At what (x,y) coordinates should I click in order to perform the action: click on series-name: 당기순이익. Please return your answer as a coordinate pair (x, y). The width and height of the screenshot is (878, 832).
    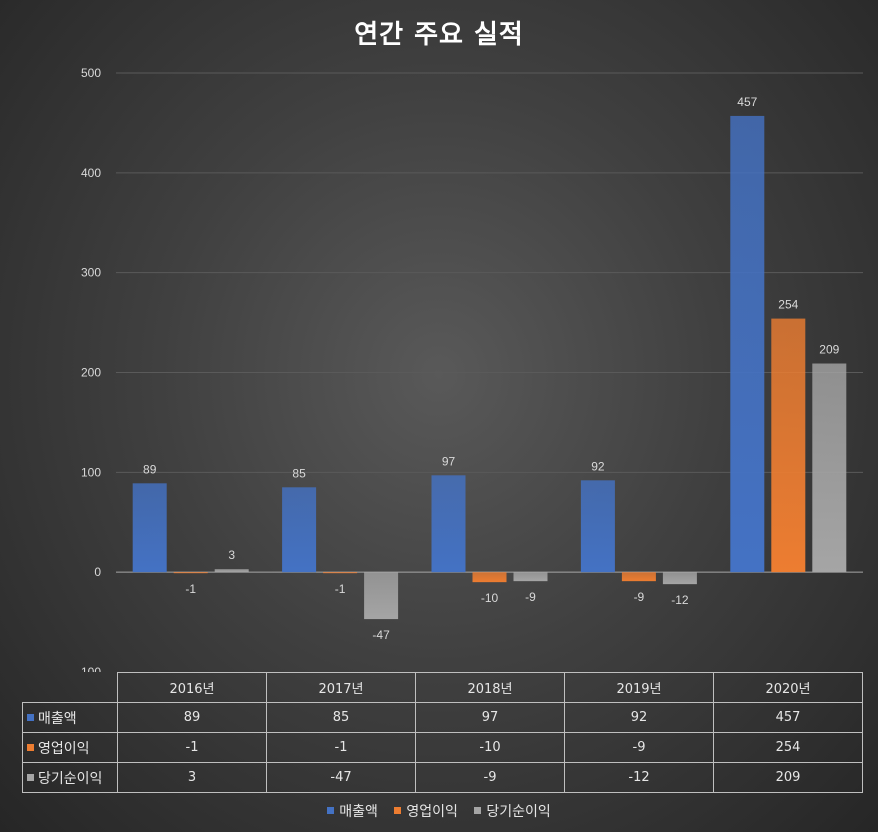
    Looking at the image, I should click on (70, 778).